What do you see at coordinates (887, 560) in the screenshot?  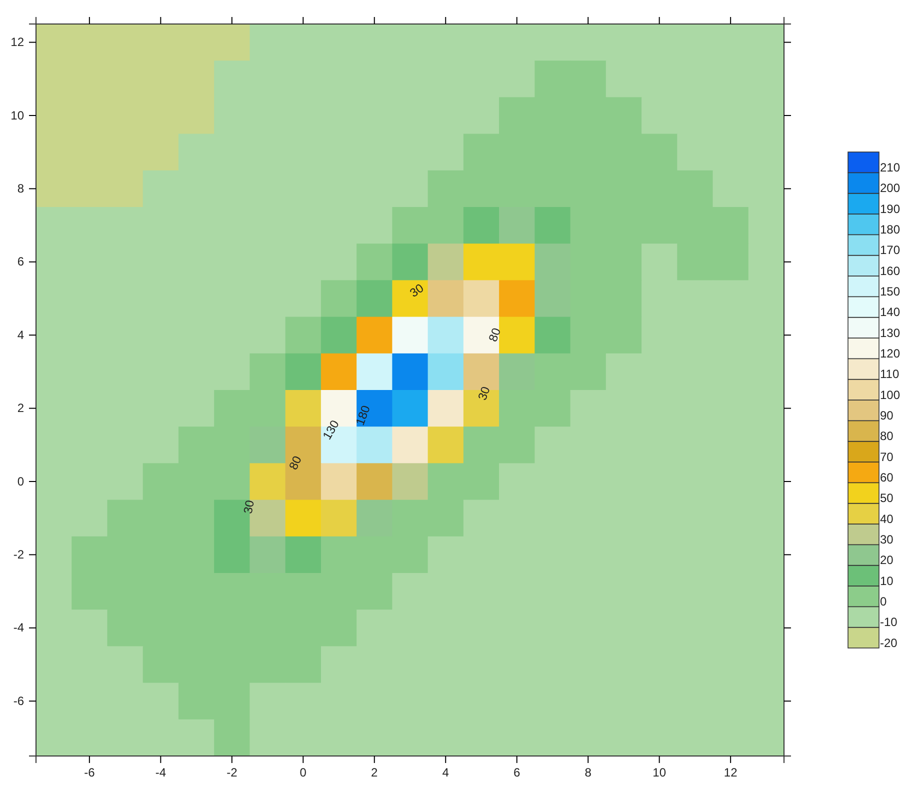 I see `color-bar-label: 20` at bounding box center [887, 560].